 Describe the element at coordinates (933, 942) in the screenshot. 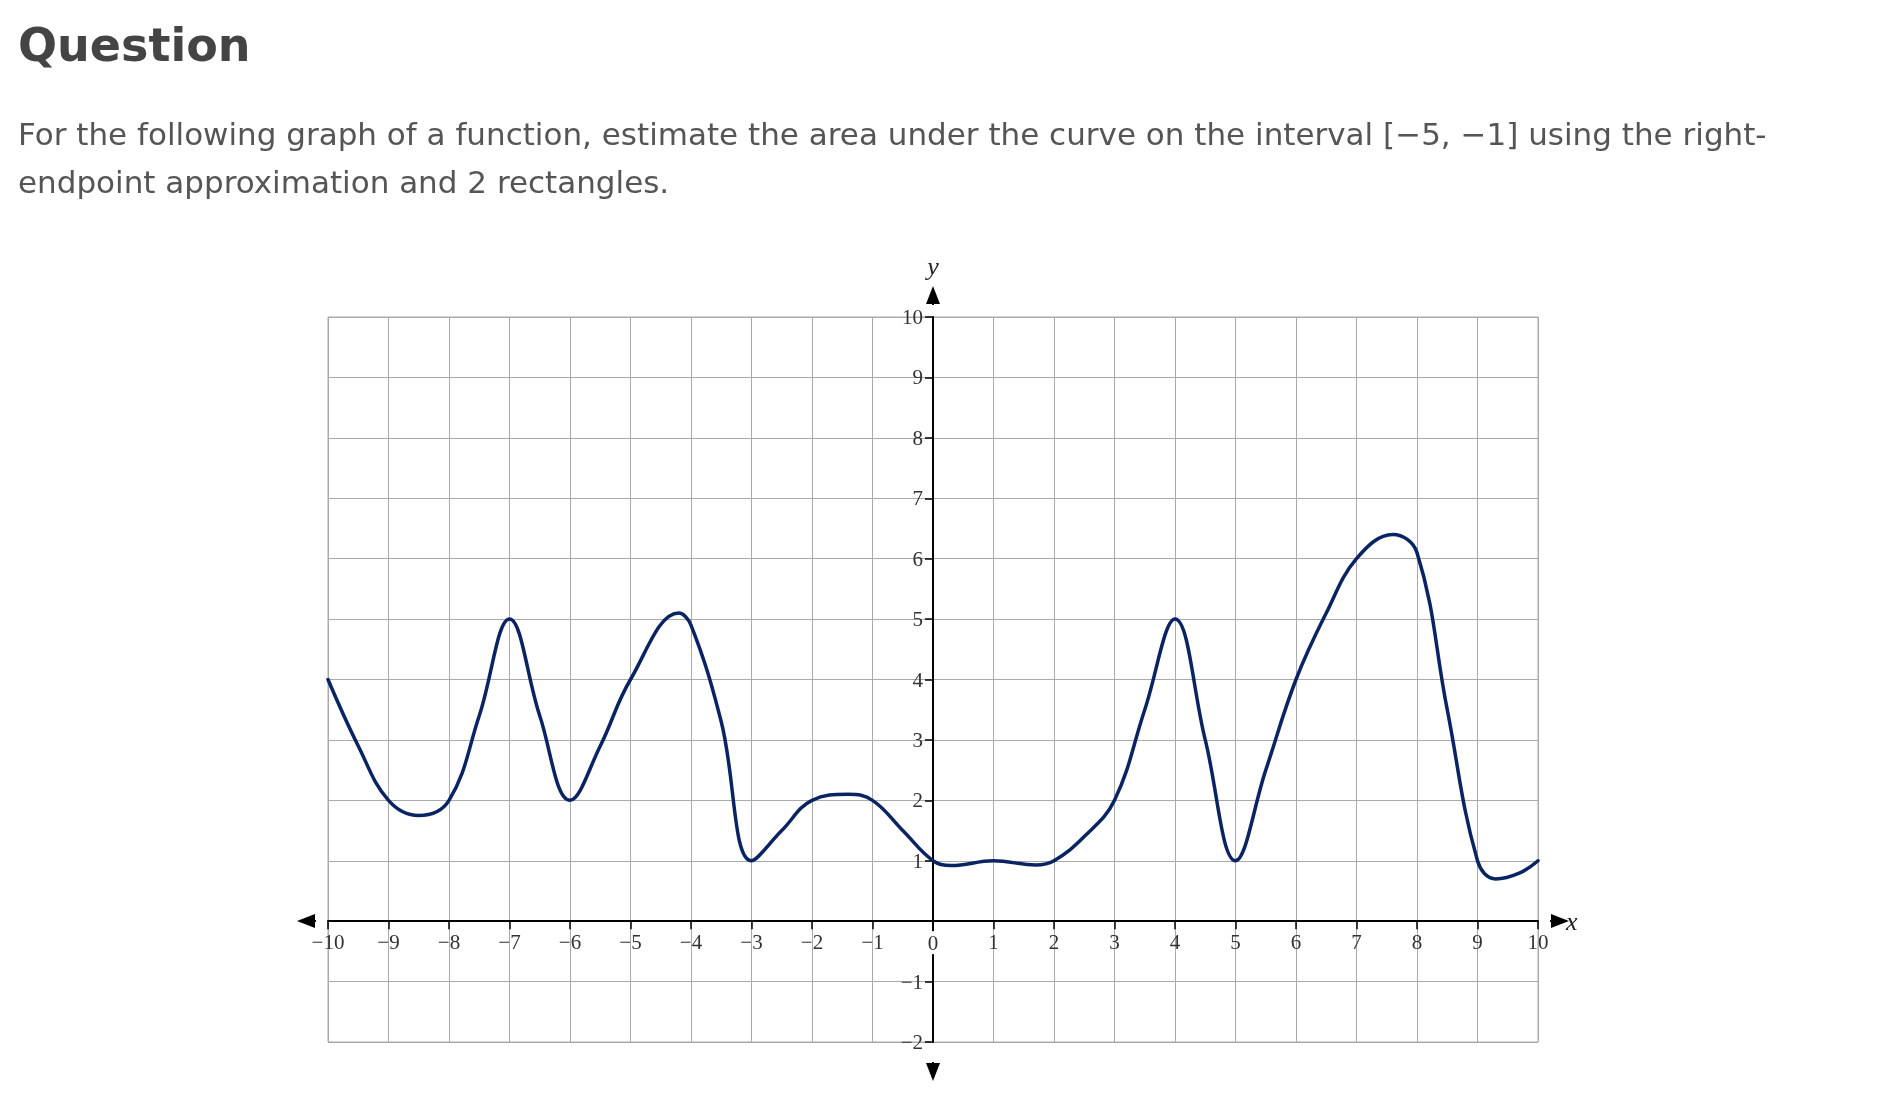

I see `x-tick-label: 0` at that location.